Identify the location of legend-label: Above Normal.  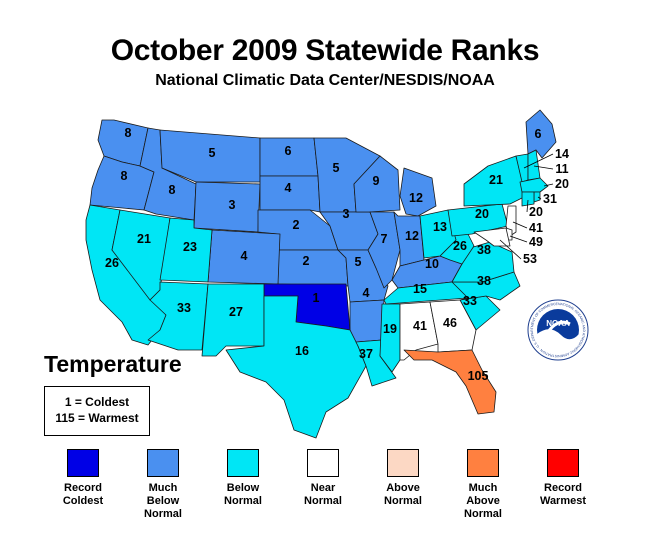
(403, 494).